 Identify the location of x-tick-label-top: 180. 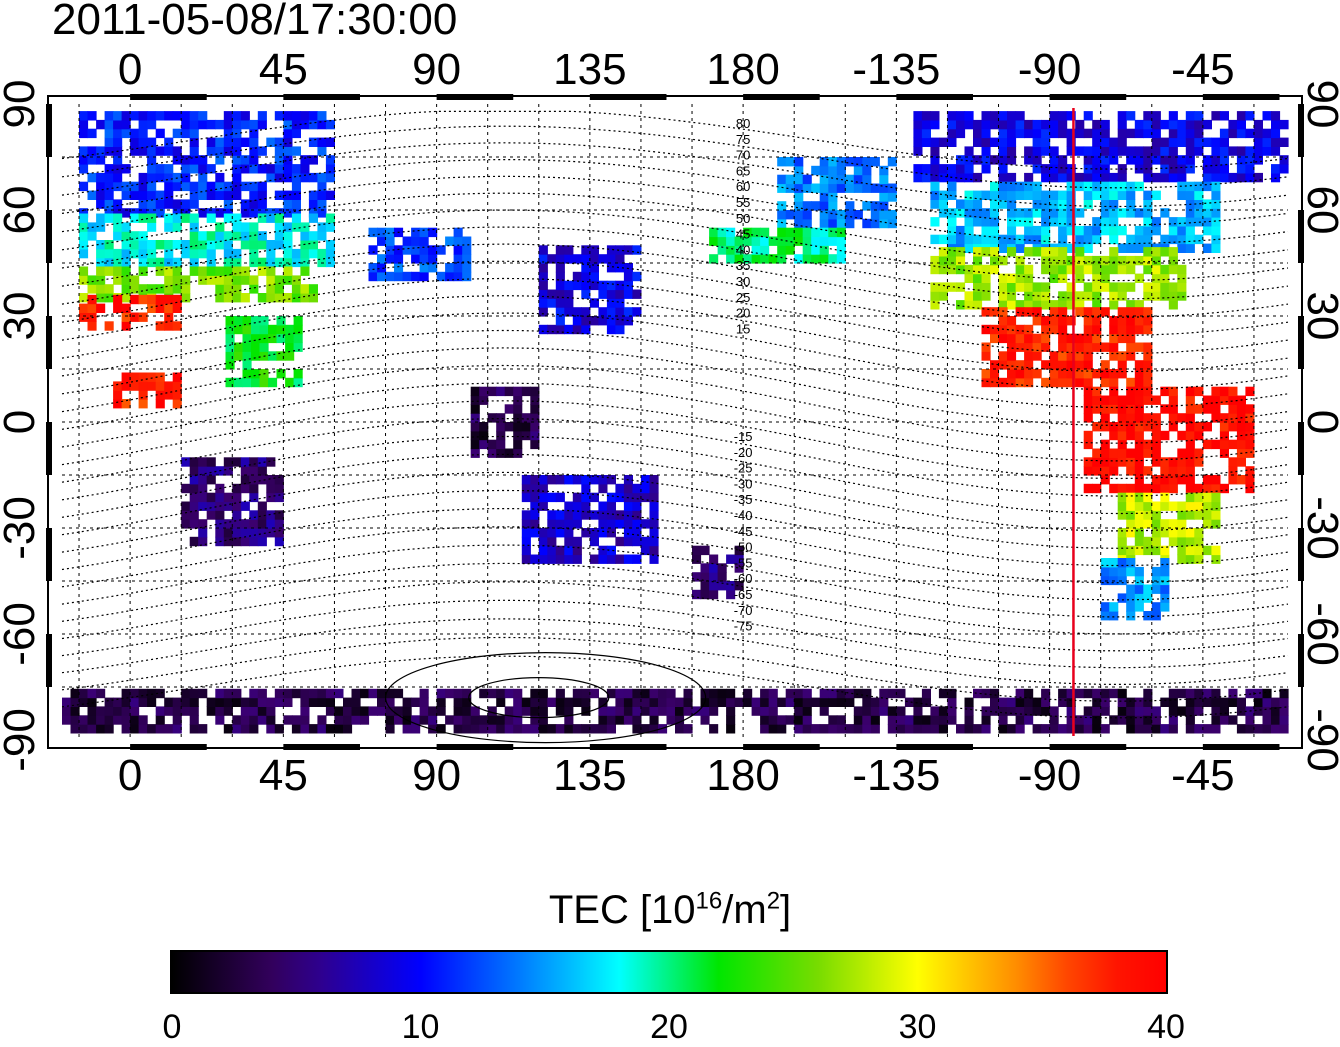
(742, 69).